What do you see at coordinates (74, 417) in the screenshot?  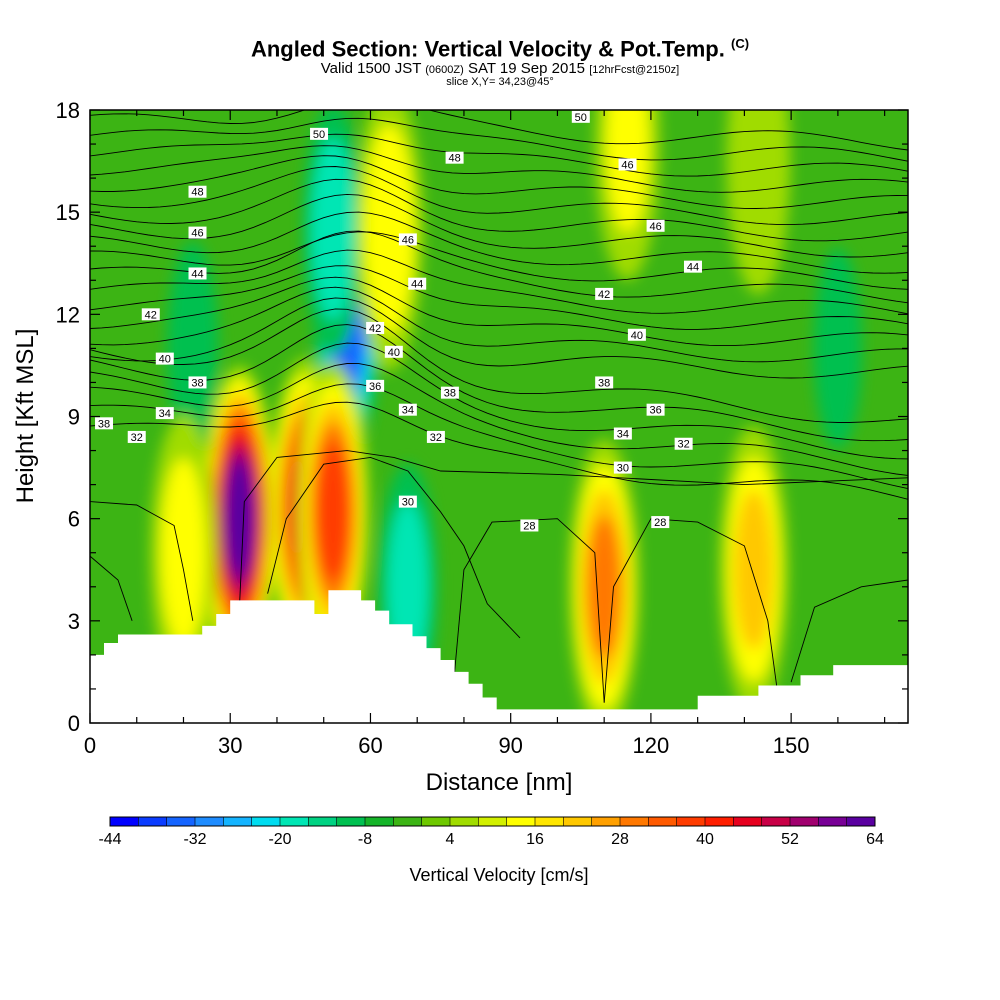 I see `y-tick-label: 9` at bounding box center [74, 417].